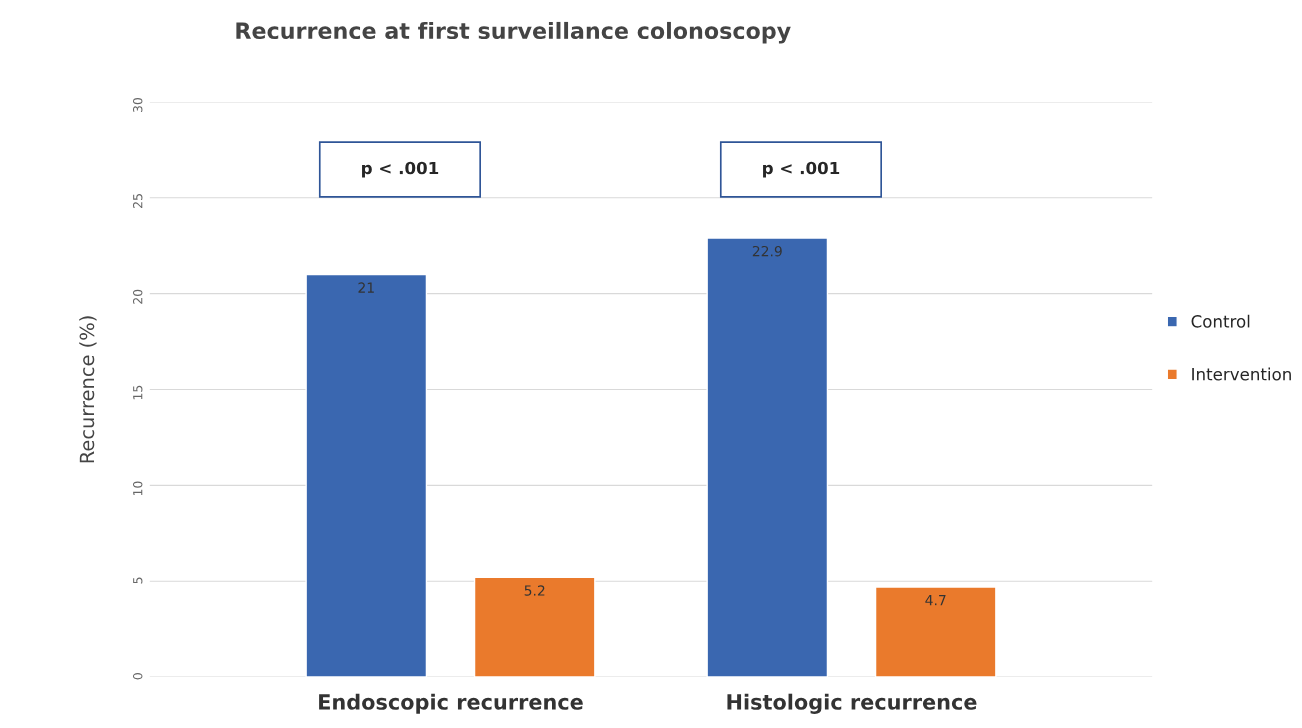  Describe the element at coordinates (137, 296) in the screenshot. I see `y-tick-label: 20` at that location.